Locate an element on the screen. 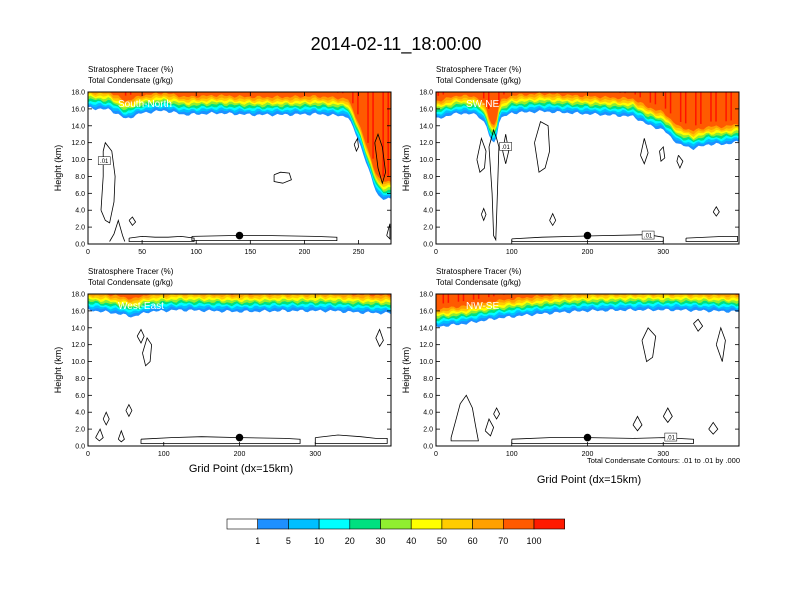  colorbar-label: 40 is located at coordinates (411, 541).